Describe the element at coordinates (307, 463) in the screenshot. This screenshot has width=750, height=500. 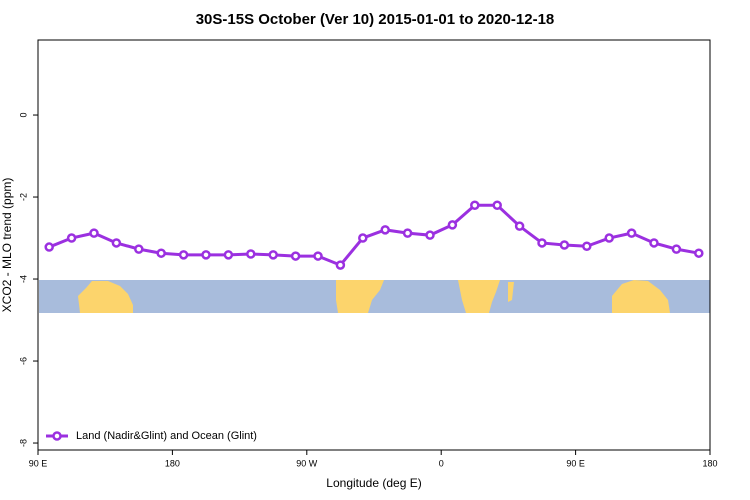
I see `x-tick-label: 90 W` at that location.